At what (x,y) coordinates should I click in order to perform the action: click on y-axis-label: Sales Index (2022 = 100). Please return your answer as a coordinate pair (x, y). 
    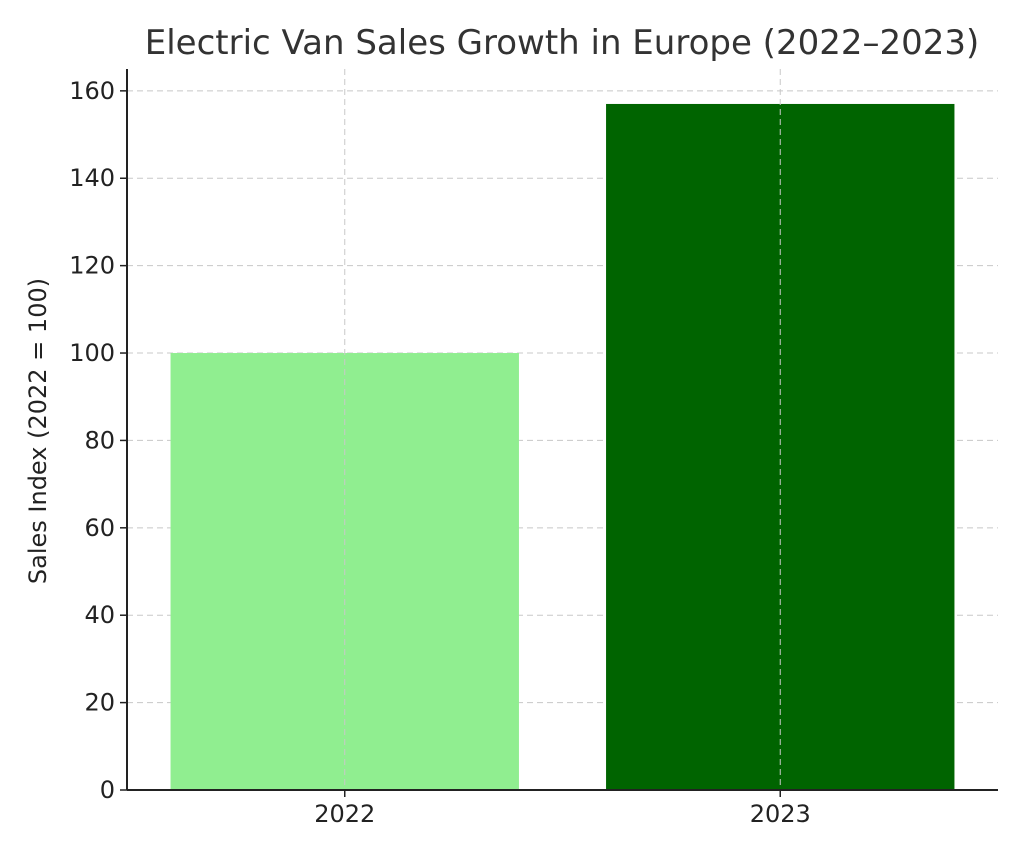
    Looking at the image, I should click on (38, 431).